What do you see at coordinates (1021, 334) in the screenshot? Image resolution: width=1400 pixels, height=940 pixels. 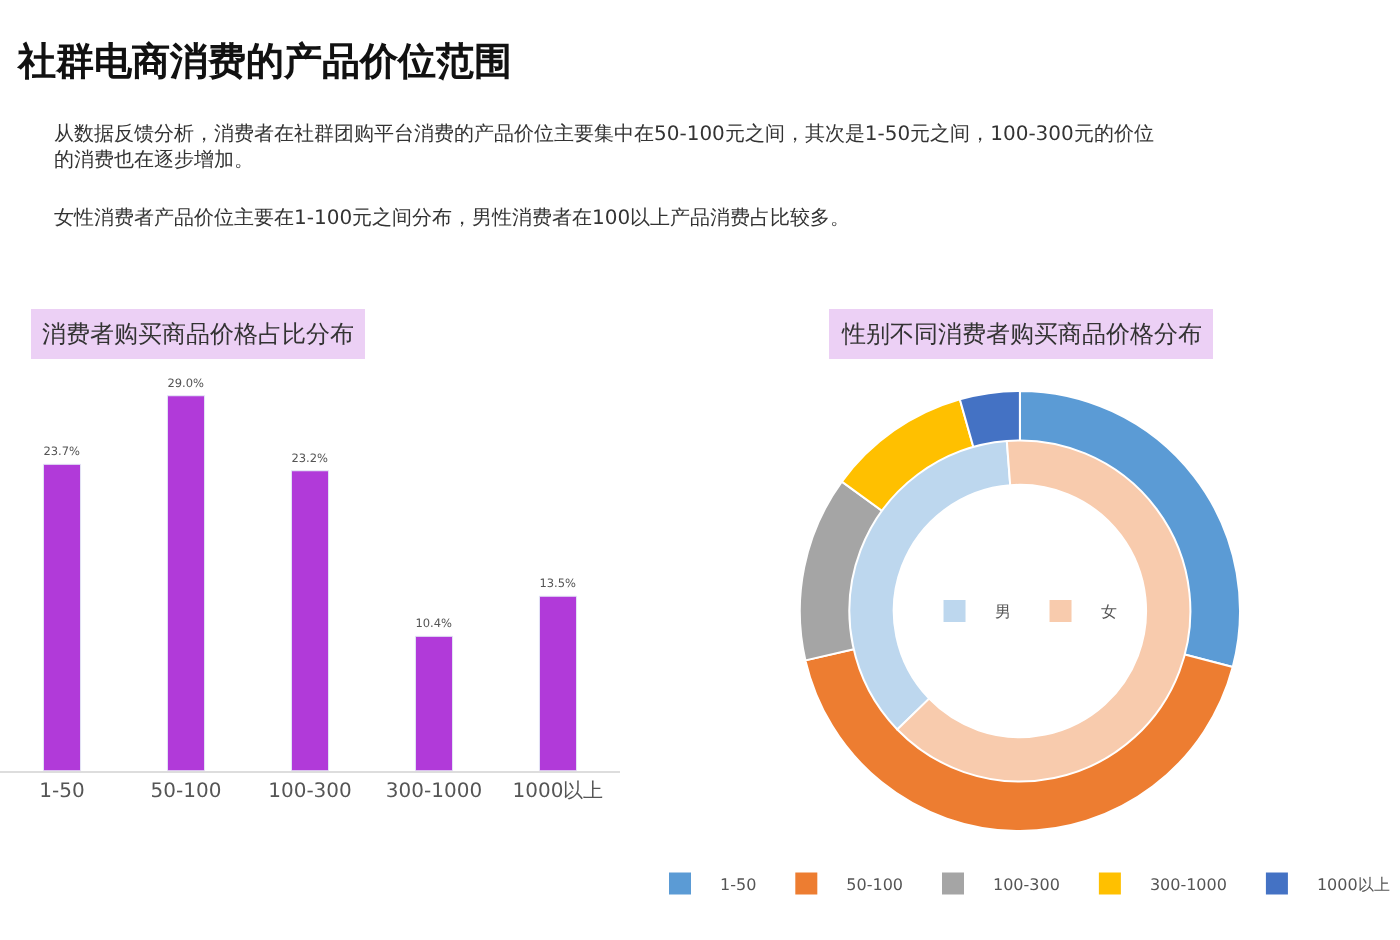 I see `chart-title: 性别不同消费者购买商品价格分布` at bounding box center [1021, 334].